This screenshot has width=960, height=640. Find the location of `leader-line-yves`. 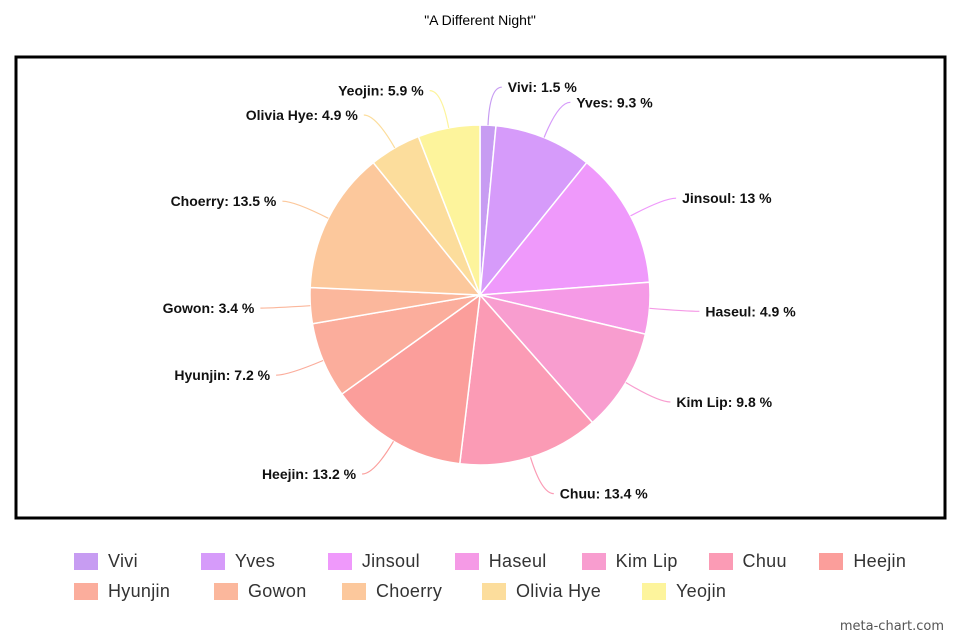

leader-line-yves is located at coordinates (557, 119).